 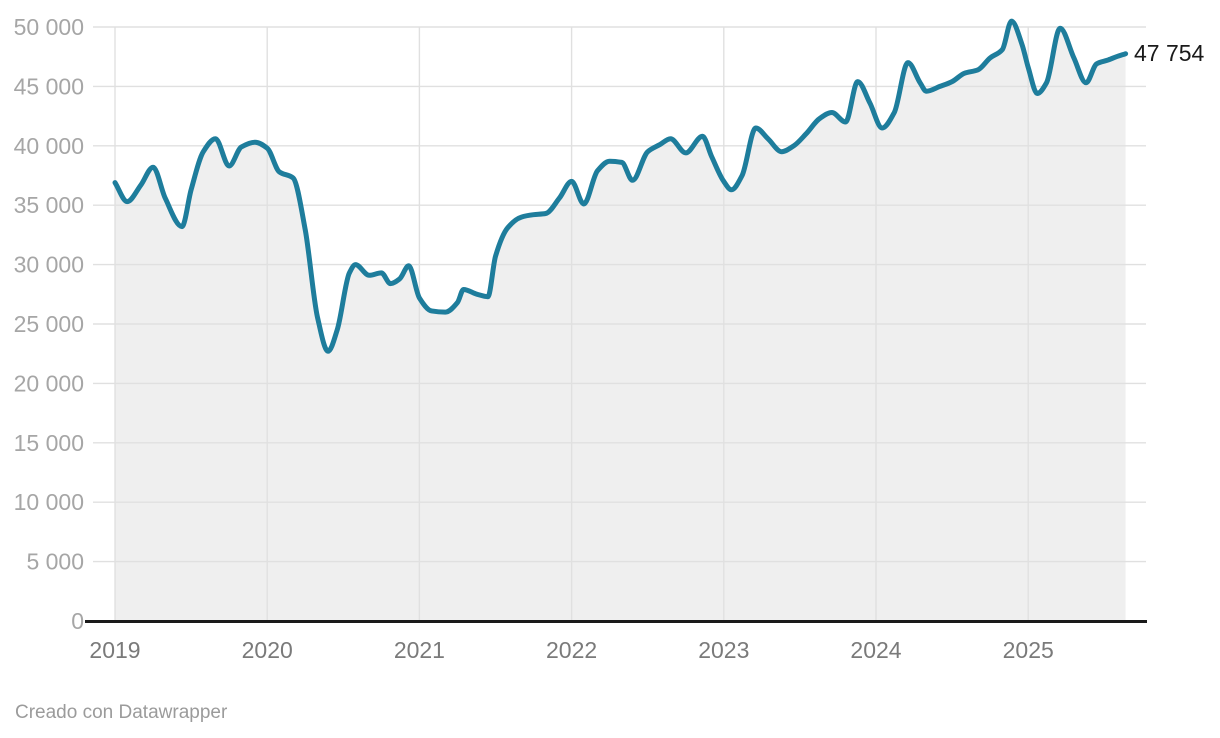 What do you see at coordinates (571, 650) in the screenshot?
I see `x-tick-label: 2022` at bounding box center [571, 650].